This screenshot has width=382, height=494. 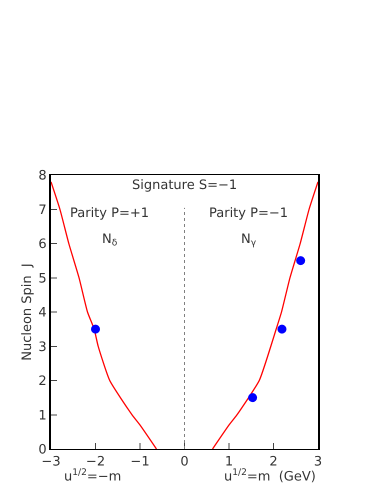 What do you see at coordinates (184, 462) in the screenshot?
I see `x-tick-label: 0` at bounding box center [184, 462].